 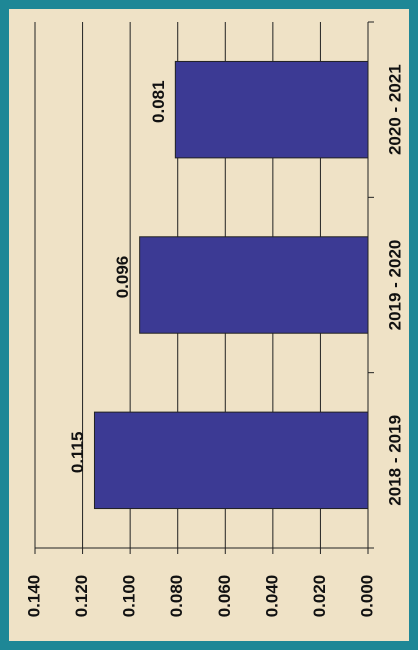 I want to click on y-tick-label: 0.140, so click(x=33, y=596).